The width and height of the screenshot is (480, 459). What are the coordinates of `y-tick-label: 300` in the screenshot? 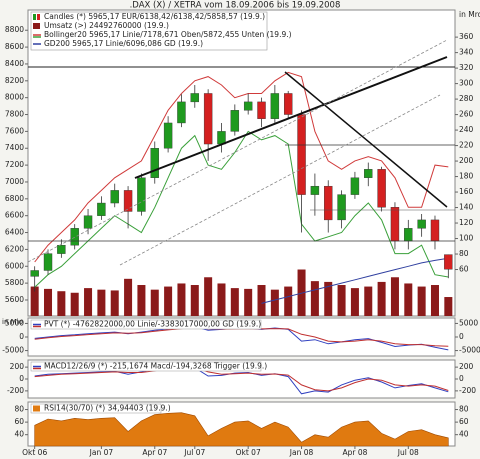 It's located at (466, 83).